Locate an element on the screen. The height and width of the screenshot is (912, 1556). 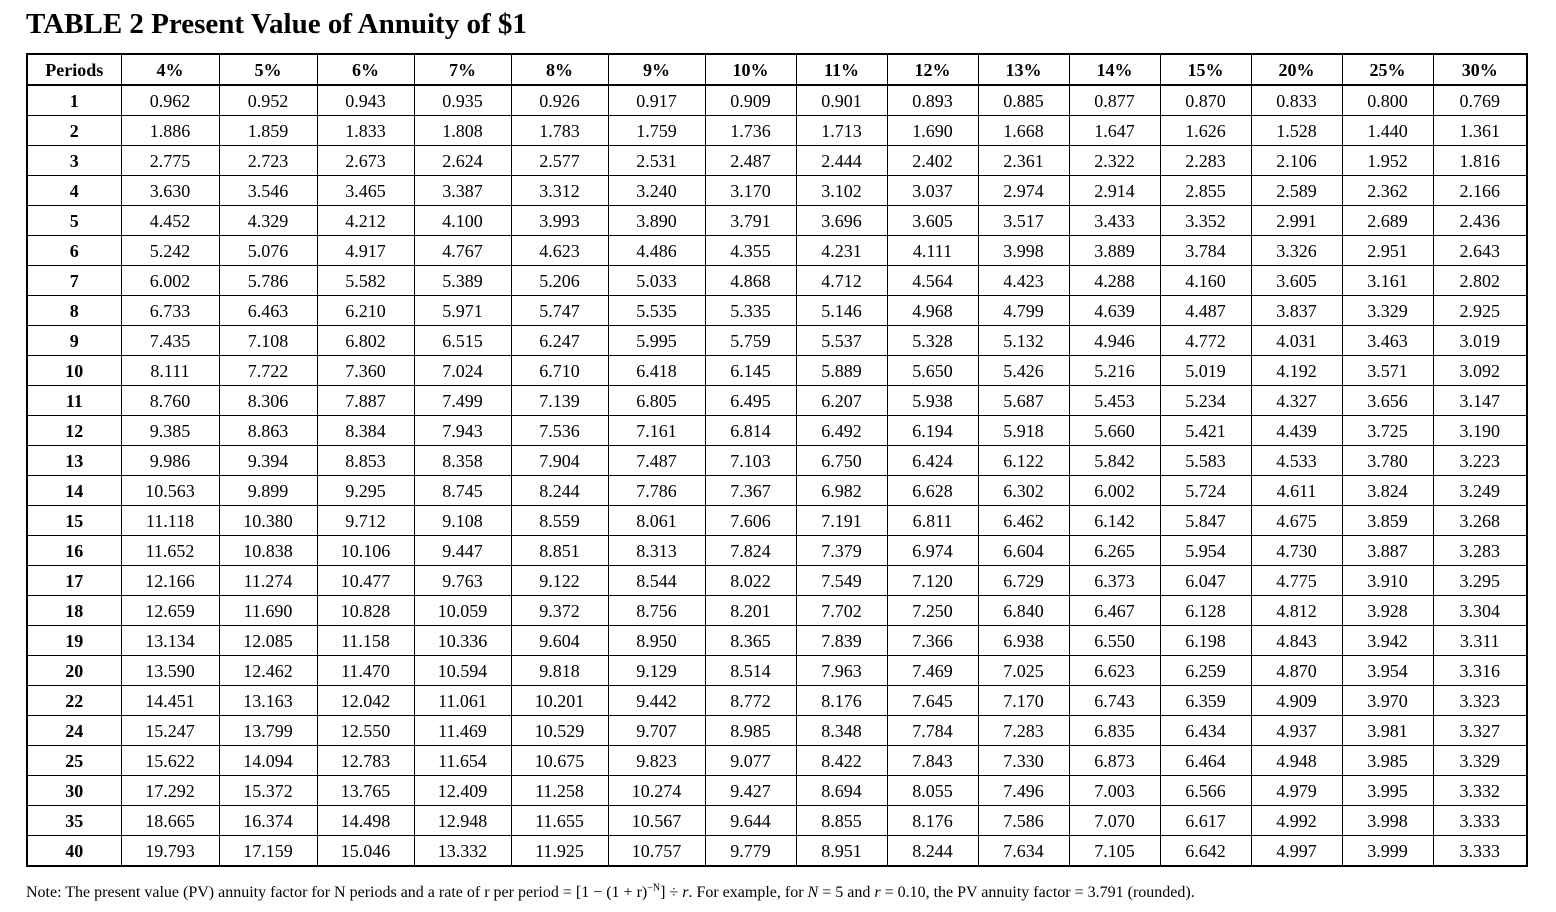
factor-cell: 4.917 is located at coordinates (365, 250).